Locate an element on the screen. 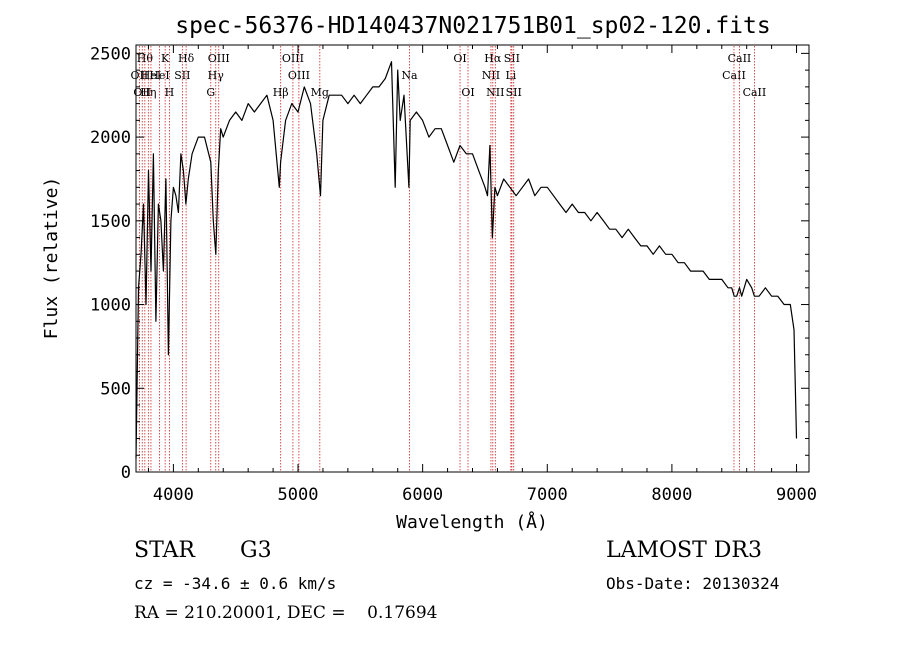 This screenshot has height=649, width=900. line-id-label: Hβ is located at coordinates (281, 92).